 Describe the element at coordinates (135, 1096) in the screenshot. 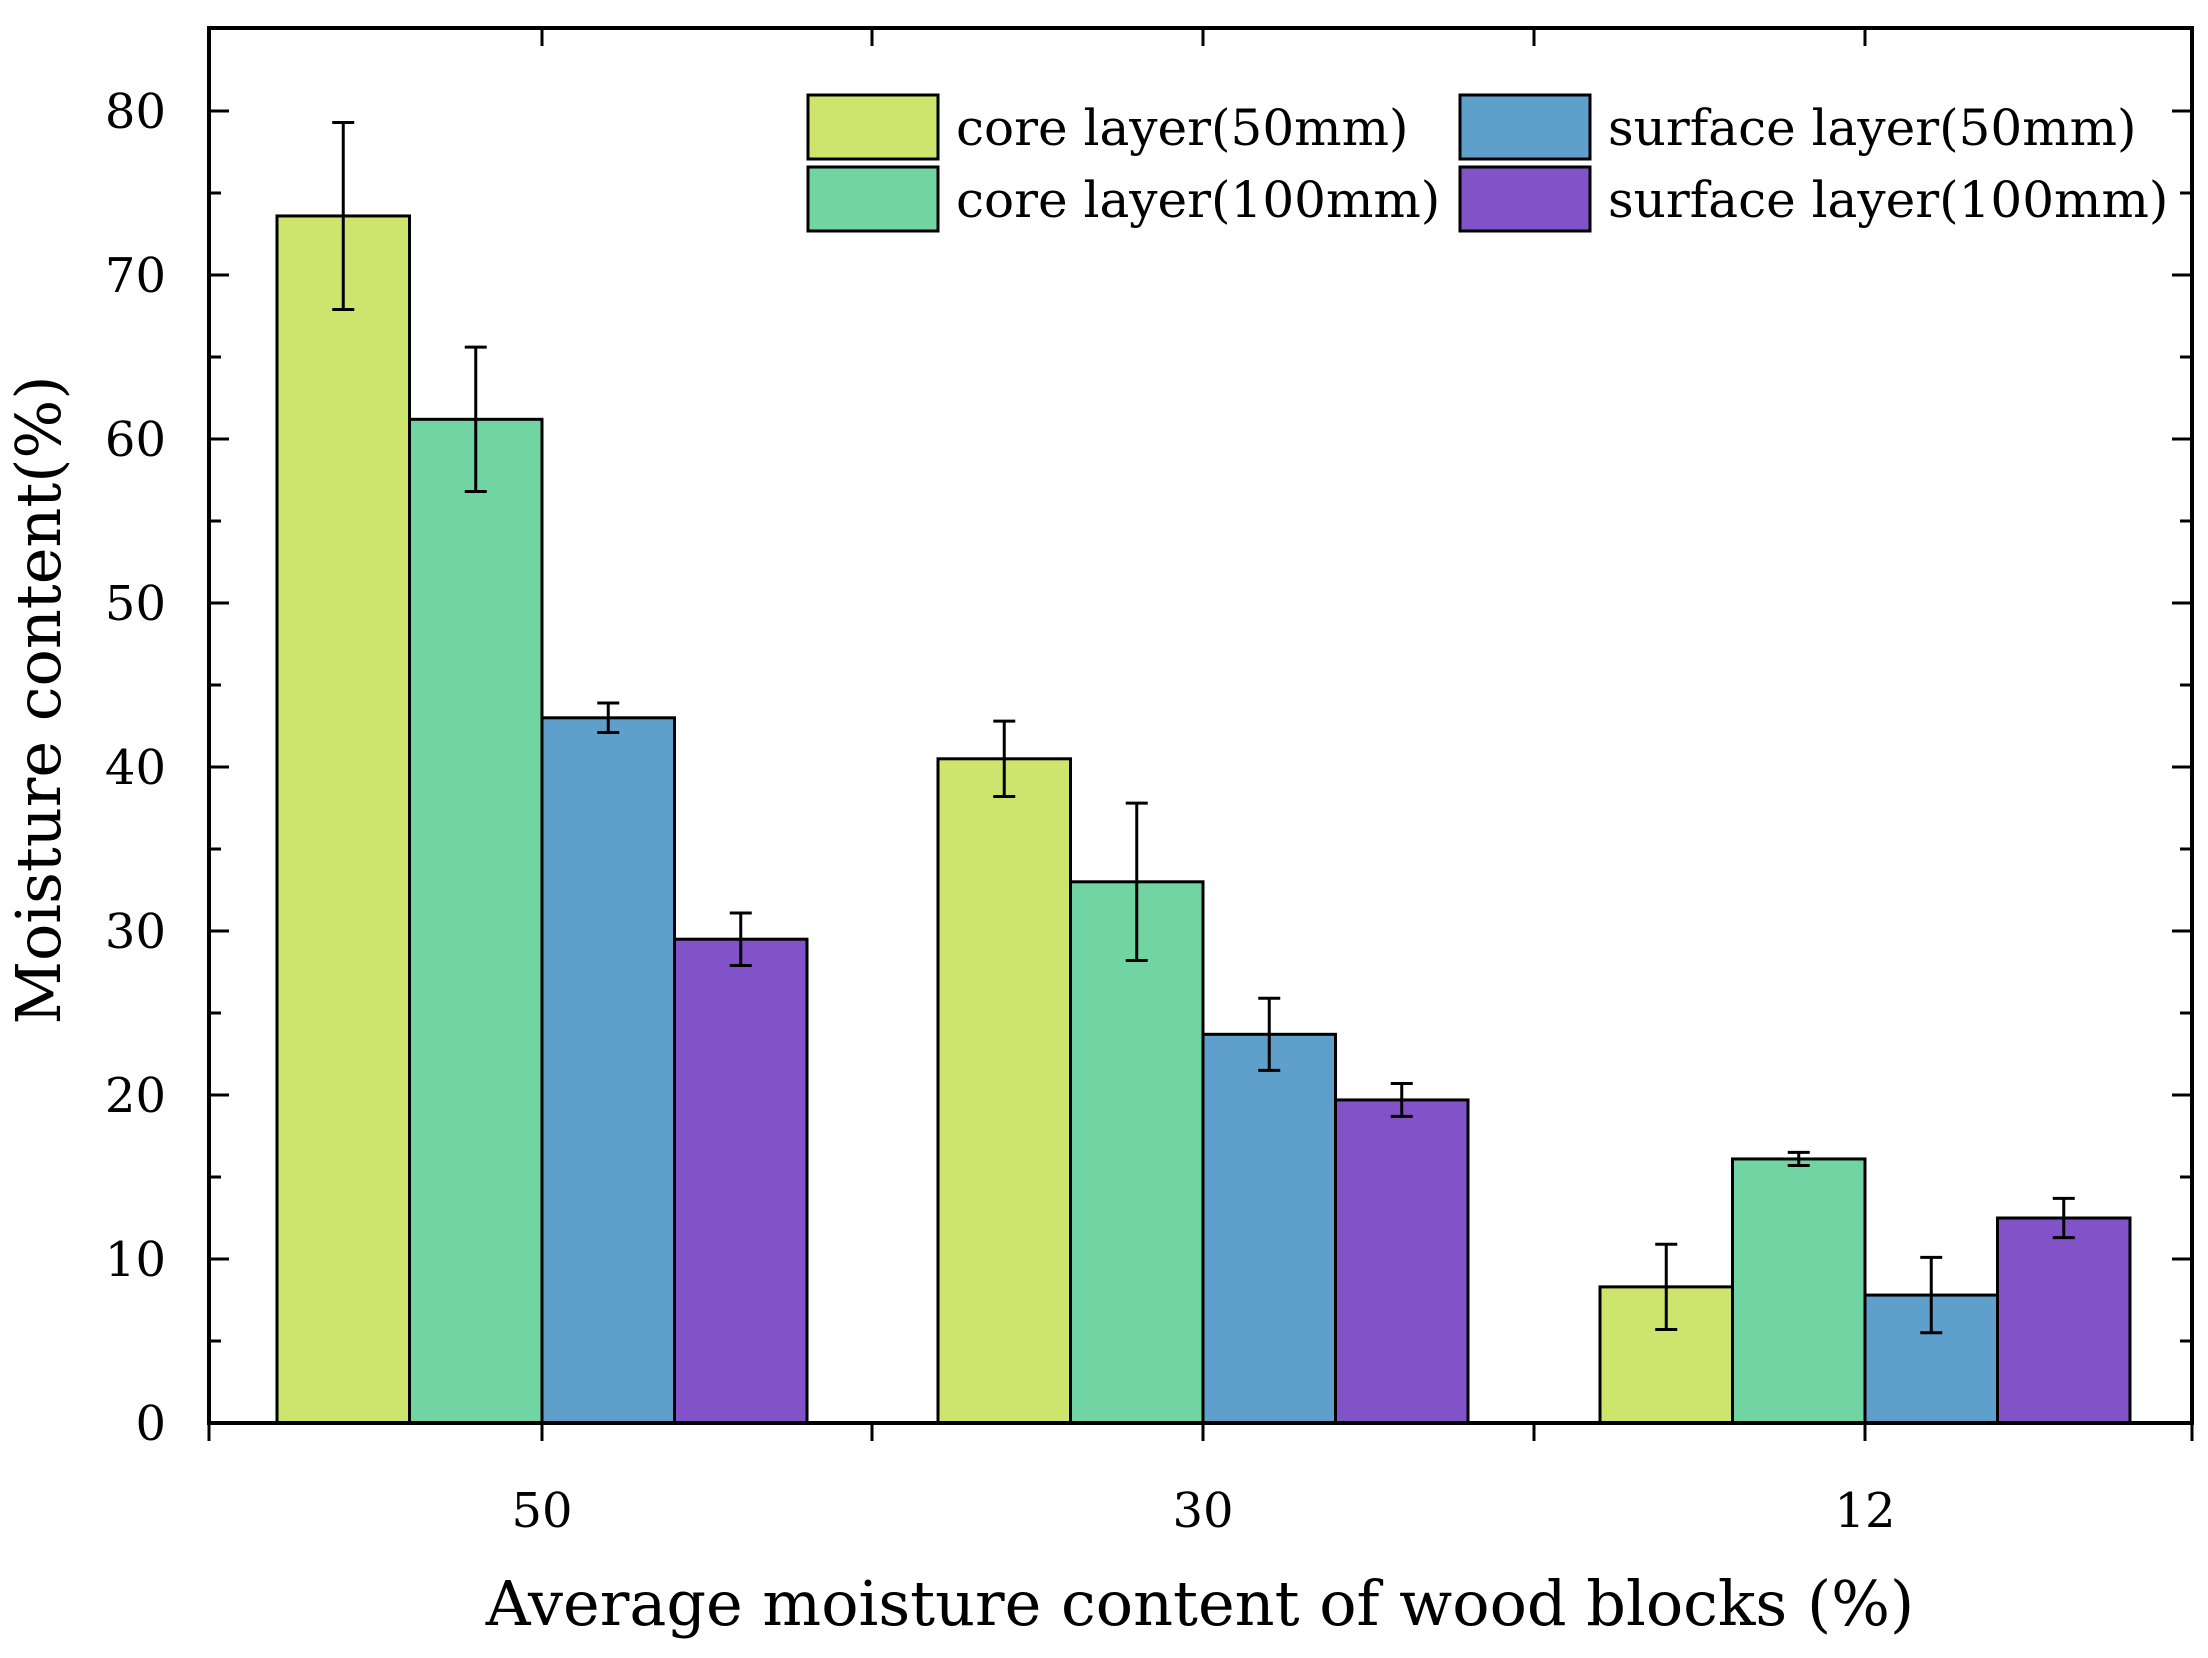

I see `y-tick-label: 20` at that location.